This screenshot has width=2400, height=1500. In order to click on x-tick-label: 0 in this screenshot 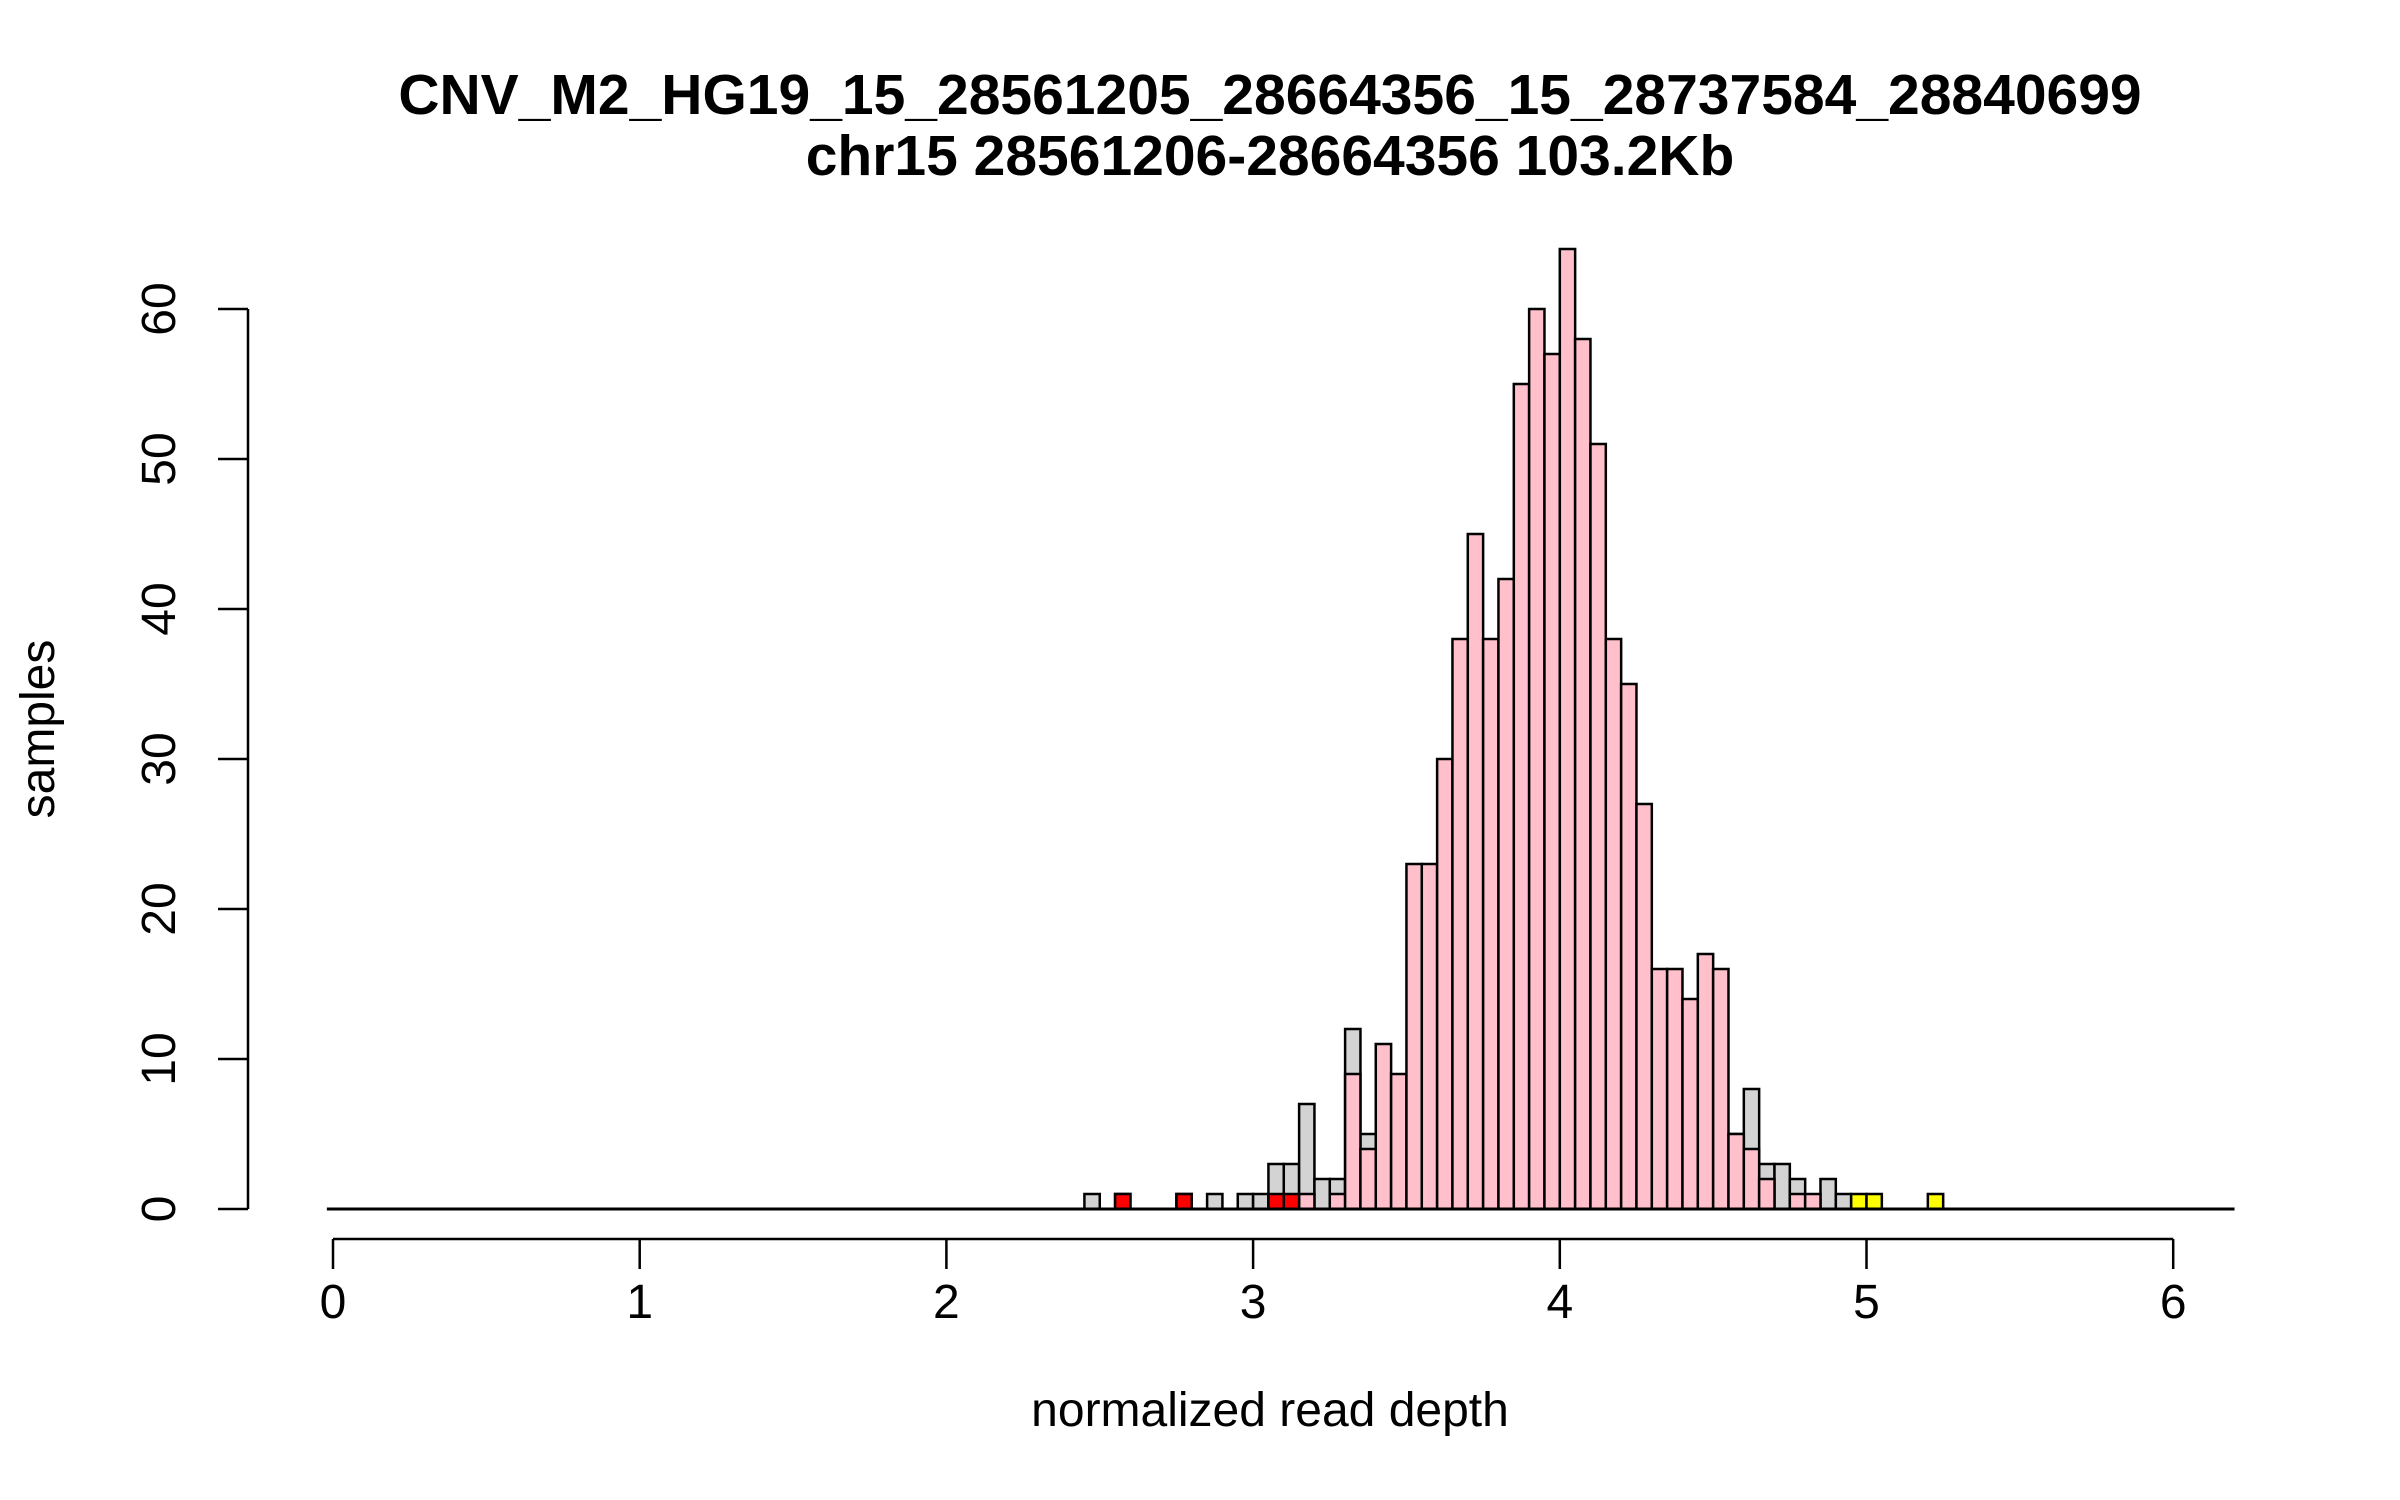, I will do `click(333, 1302)`.